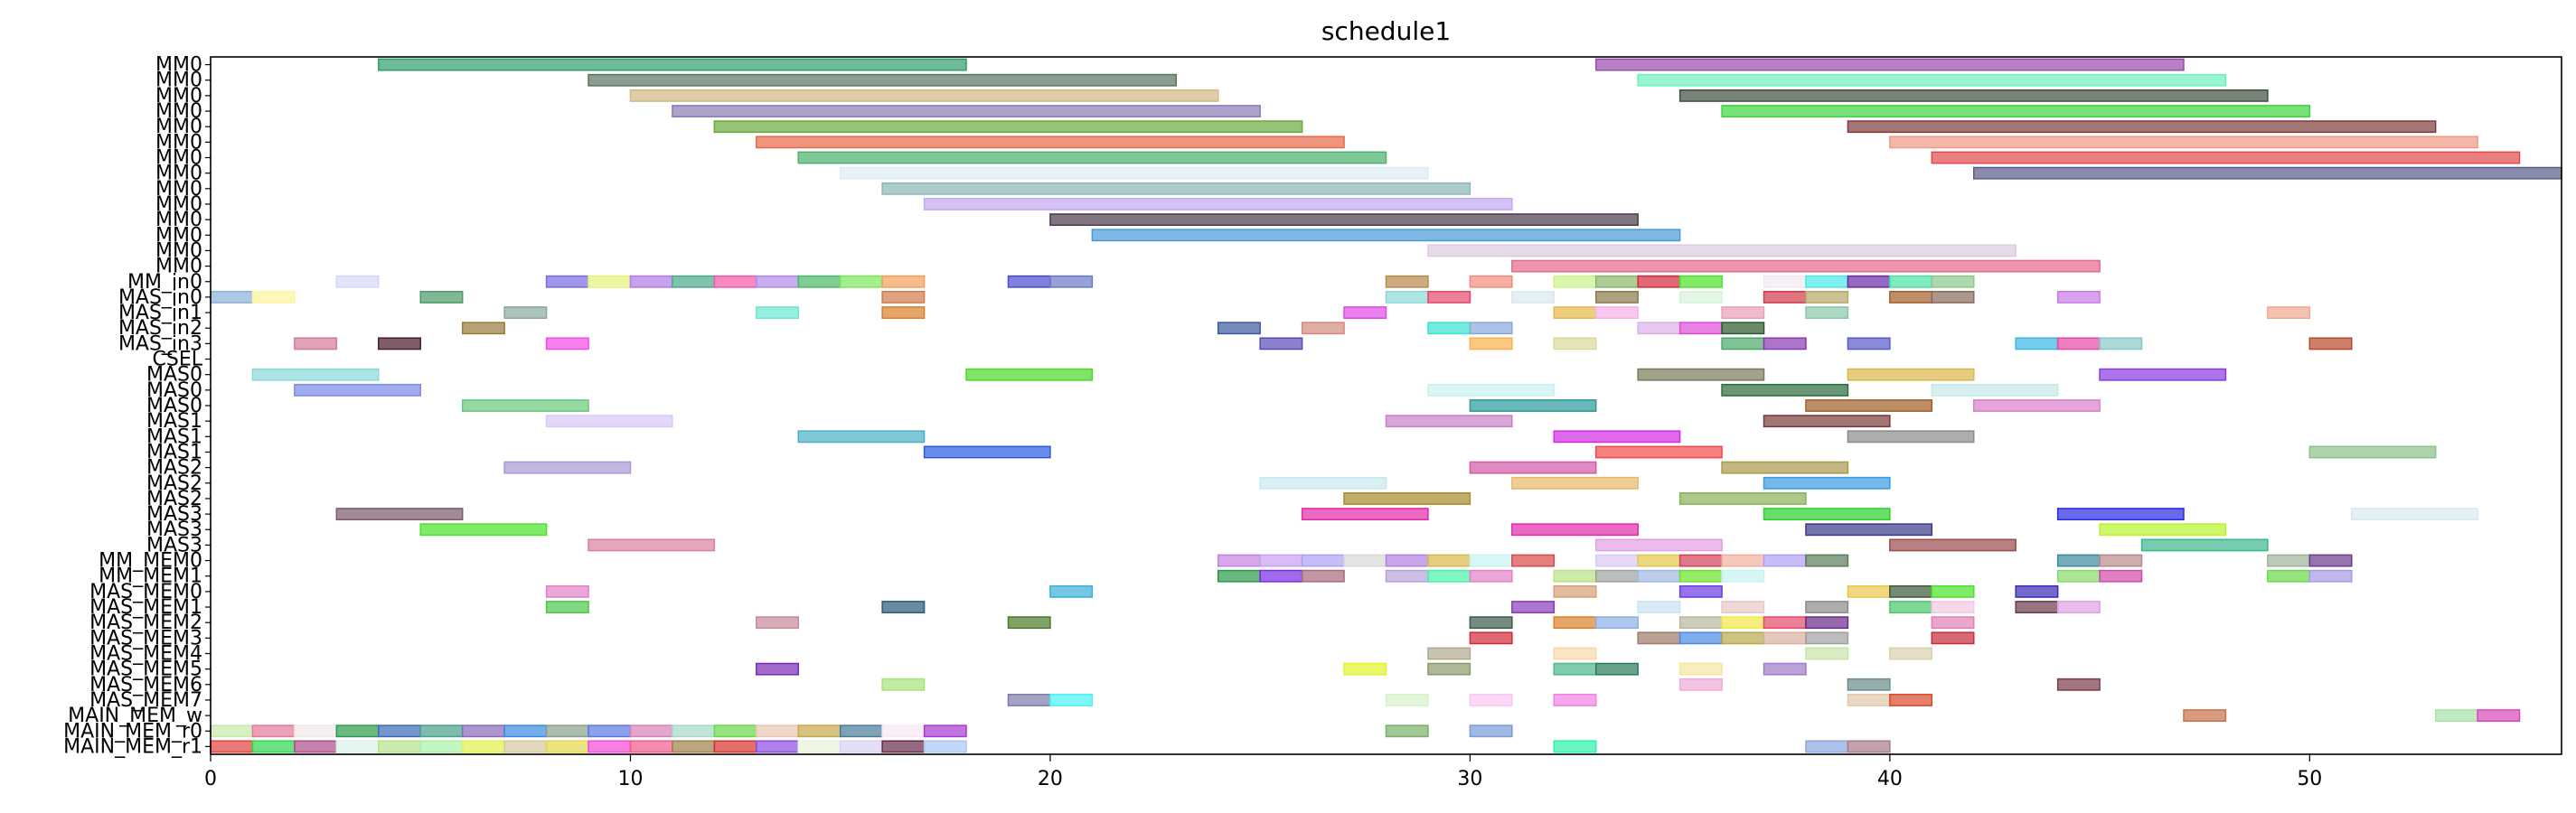 The image size is (2576, 813). Describe the element at coordinates (145, 685) in the screenshot. I see `y-tick-label: MAS_MEM6` at that location.